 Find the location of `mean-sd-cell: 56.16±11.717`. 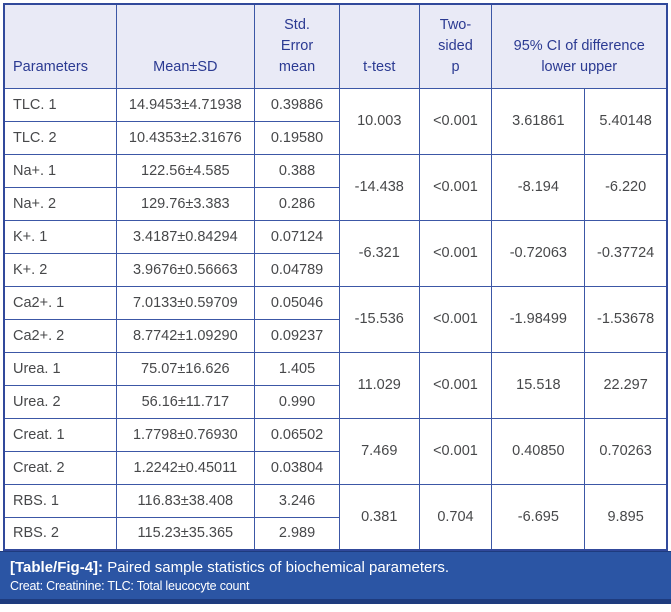

mean-sd-cell: 56.16±11.717 is located at coordinates (185, 401).